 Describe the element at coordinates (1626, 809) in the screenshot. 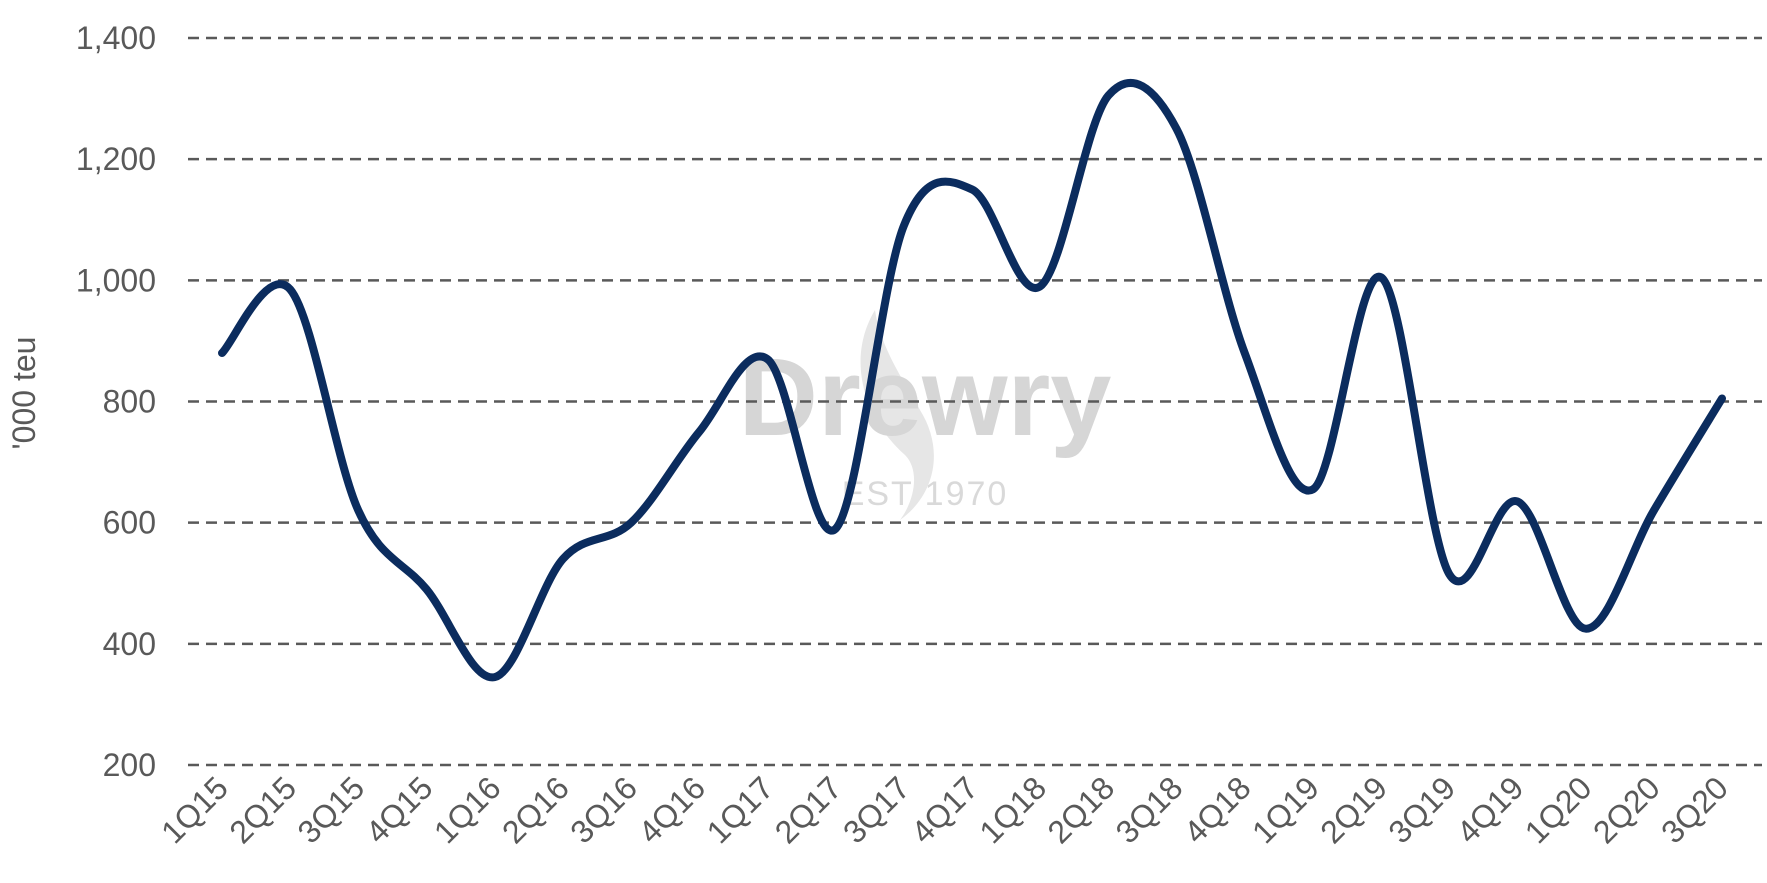

I see `x-tick-label: 2Q20` at that location.